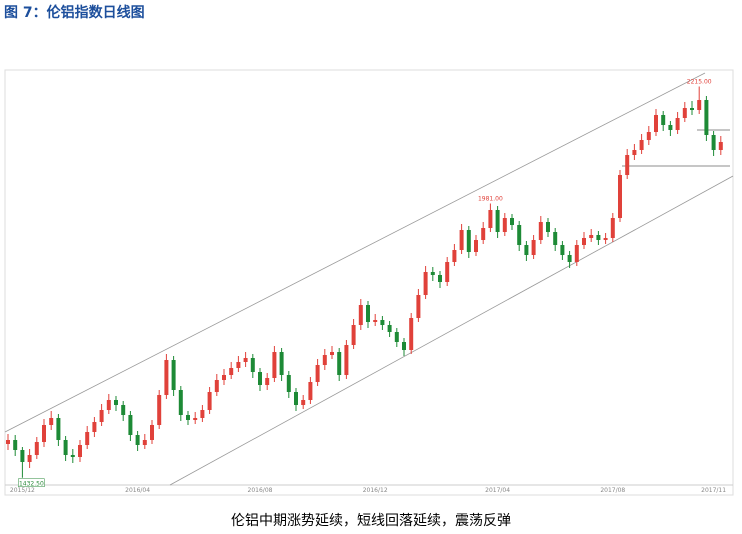 The image size is (742, 534). Describe the element at coordinates (713, 490) in the screenshot. I see `x-tick-label: 2017/11` at that location.